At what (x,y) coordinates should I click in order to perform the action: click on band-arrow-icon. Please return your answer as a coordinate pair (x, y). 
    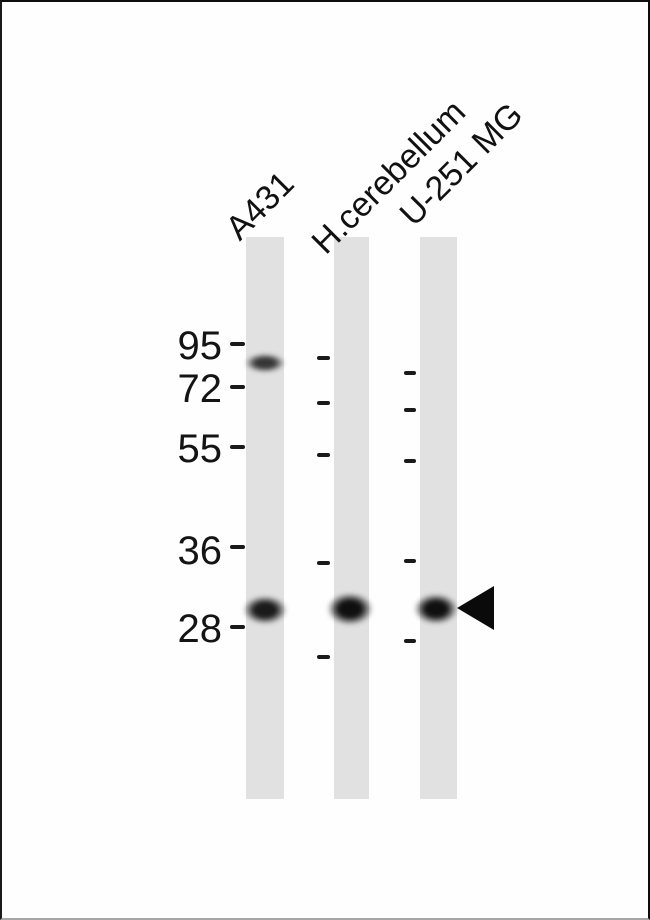
    Looking at the image, I should click on (475, 608).